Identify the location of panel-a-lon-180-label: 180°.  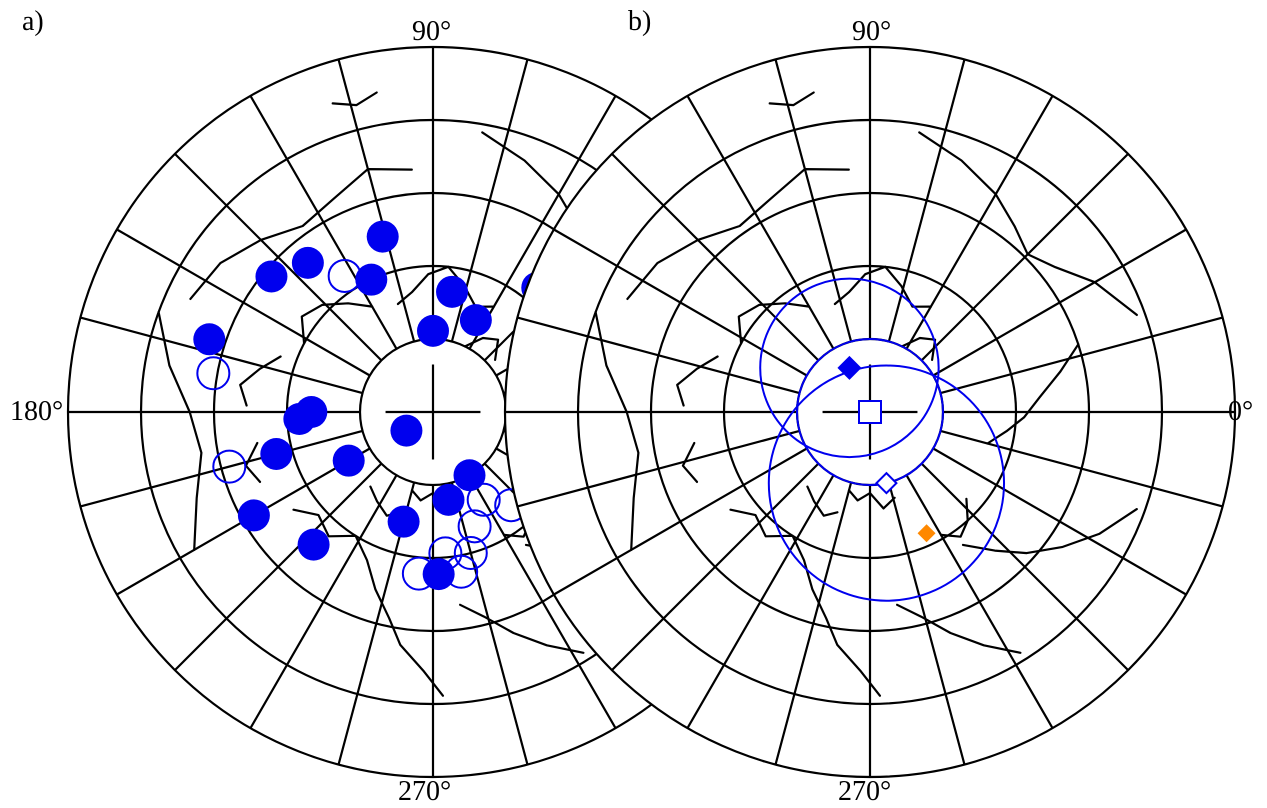
(36, 411).